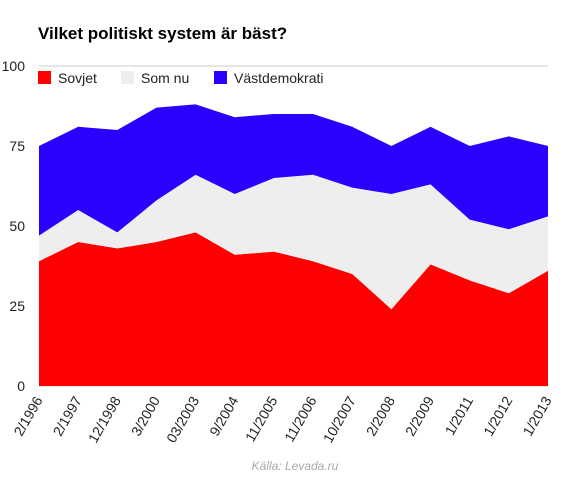  I want to click on x-tick-label: 1/2011, so click(459, 415).